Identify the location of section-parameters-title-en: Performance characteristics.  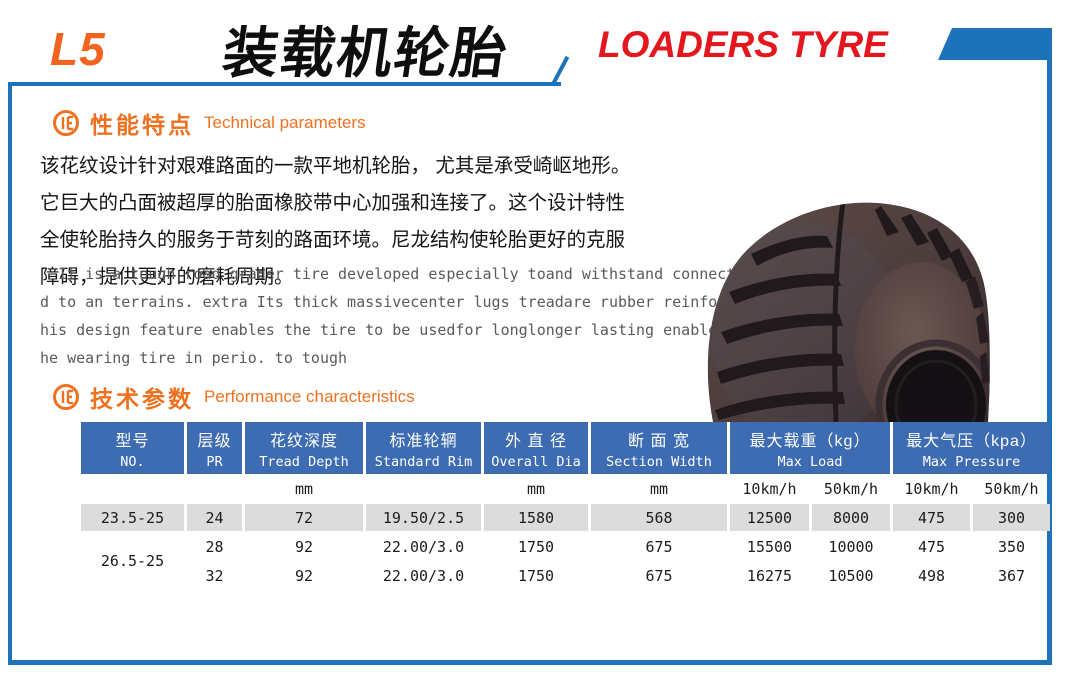
(309, 396).